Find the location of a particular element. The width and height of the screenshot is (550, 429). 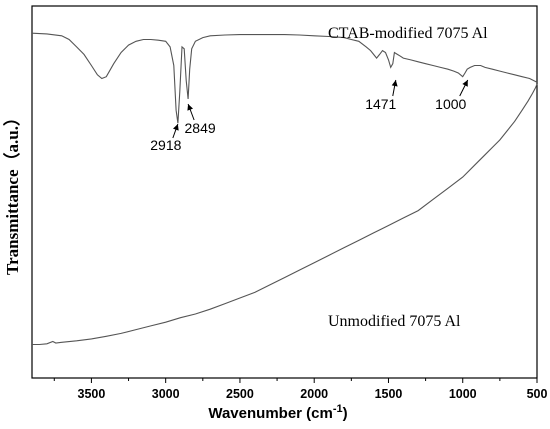

x-axis-title-main: Wavenumber (cm is located at coordinates (270, 413).